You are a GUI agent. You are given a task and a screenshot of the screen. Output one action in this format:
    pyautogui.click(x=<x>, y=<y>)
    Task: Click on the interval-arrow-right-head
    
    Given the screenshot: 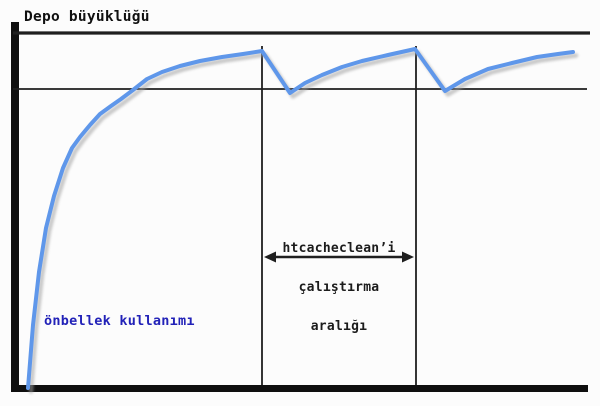 What is the action you would take?
    pyautogui.click(x=408, y=257)
    